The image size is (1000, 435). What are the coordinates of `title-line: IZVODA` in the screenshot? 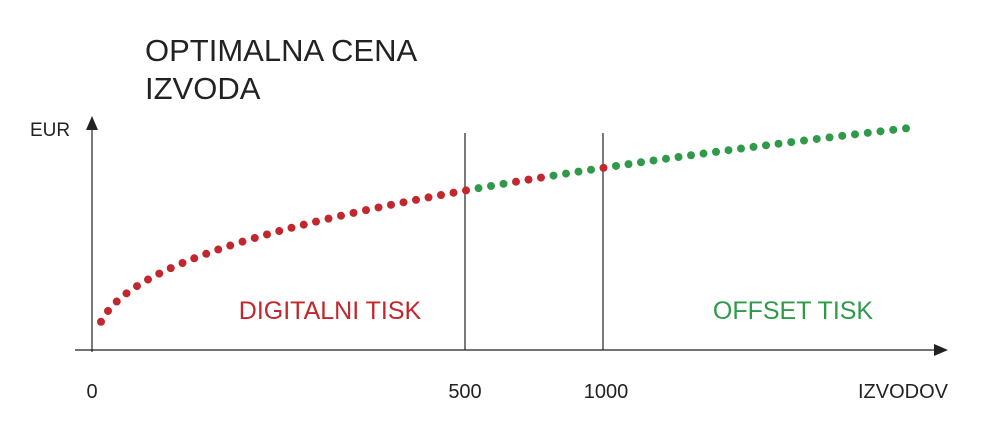 It's located at (203, 88).